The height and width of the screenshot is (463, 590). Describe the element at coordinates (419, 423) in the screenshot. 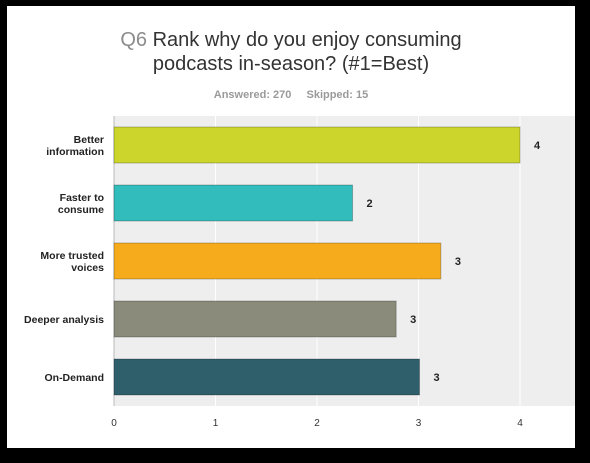

I see `x-tick-label: 3` at that location.